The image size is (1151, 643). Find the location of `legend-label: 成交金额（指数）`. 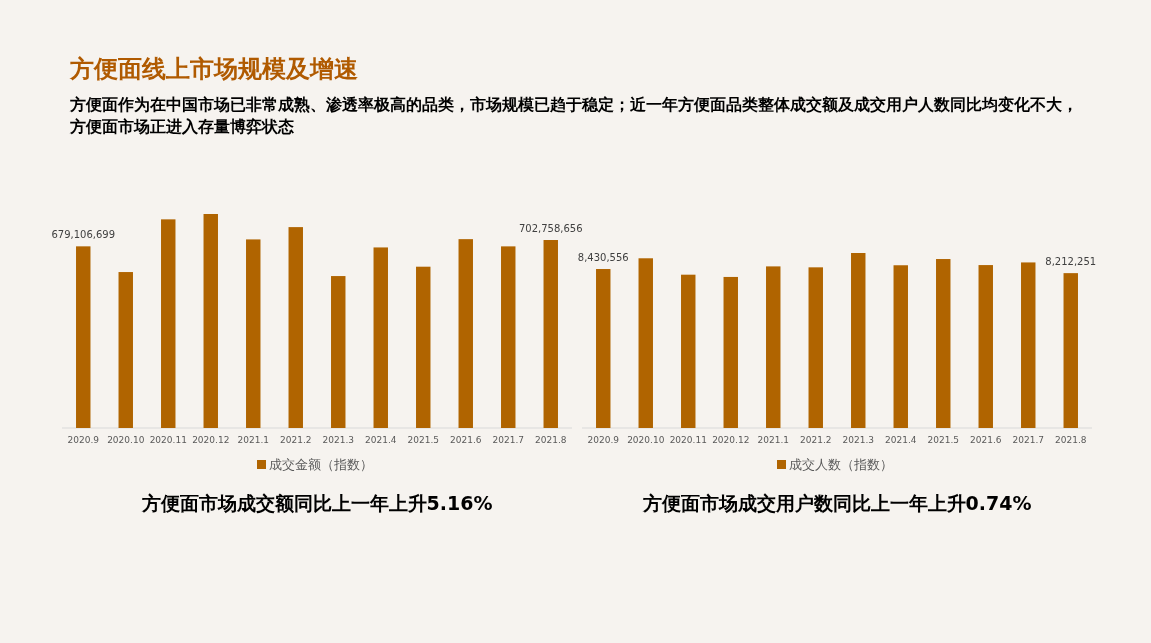

legend-label: 成交金额（指数） is located at coordinates (321, 464).